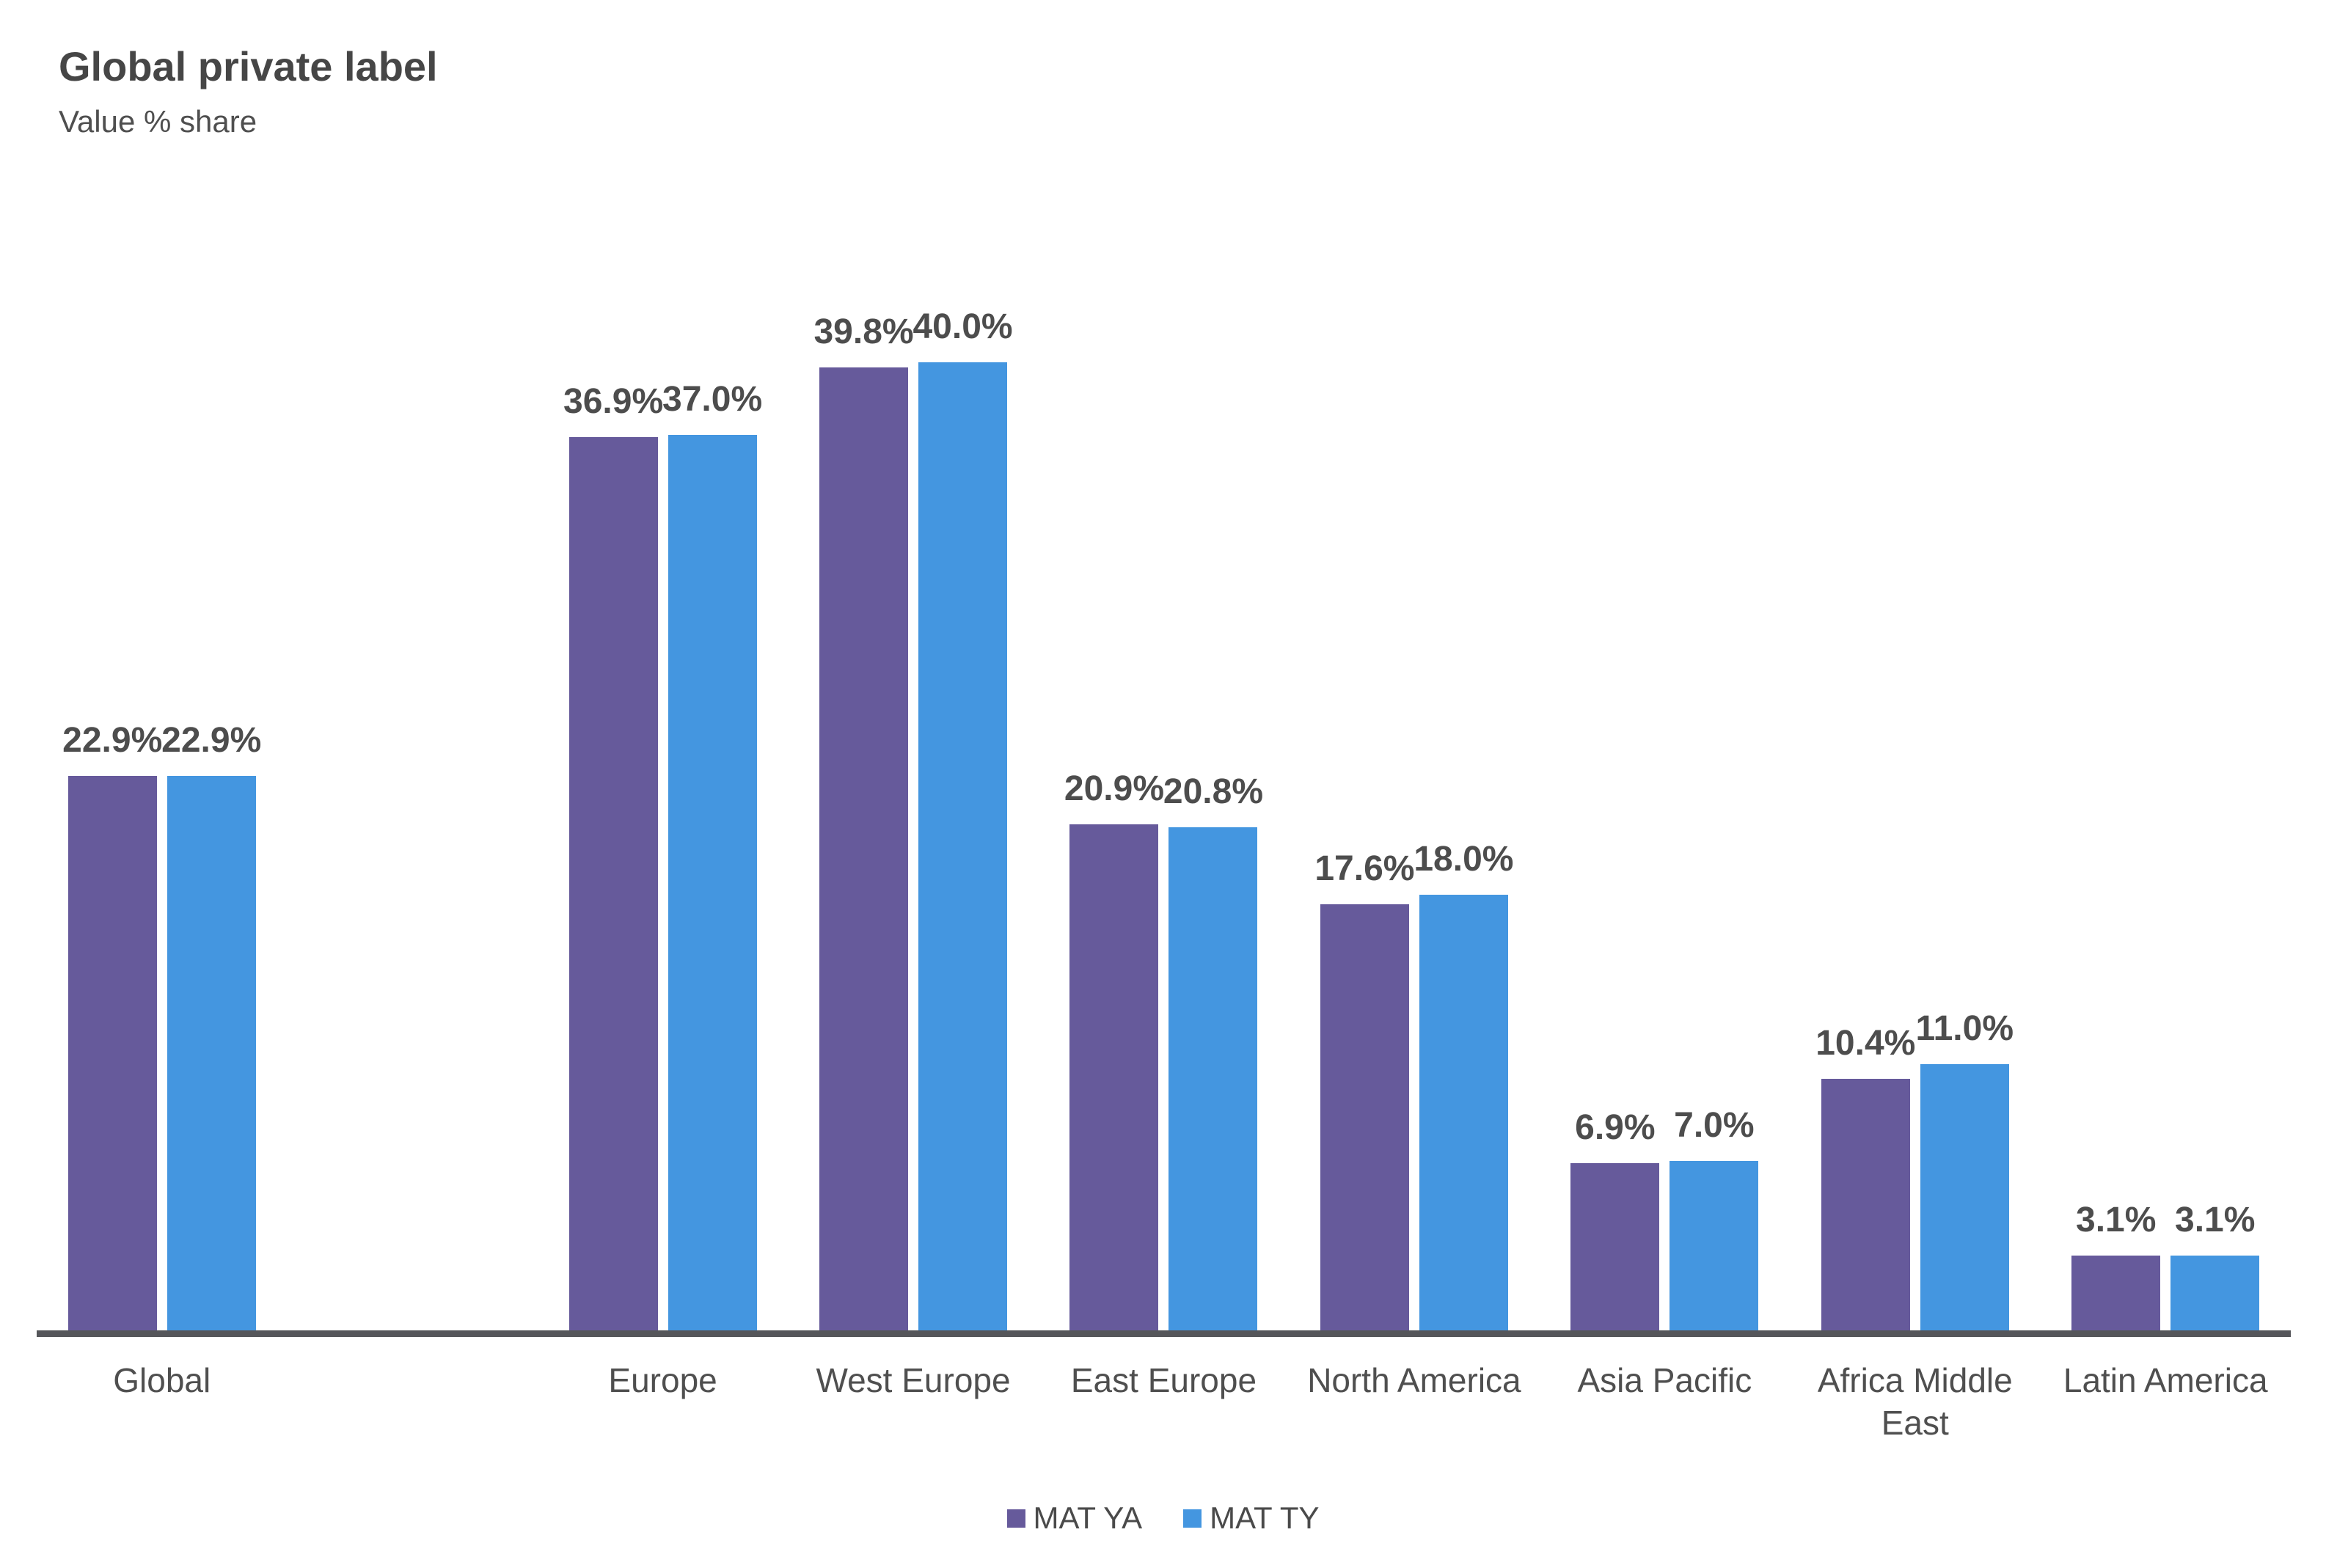  Describe the element at coordinates (1163, 1380) in the screenshot. I see `category-label-east-europe: East Europe` at that location.